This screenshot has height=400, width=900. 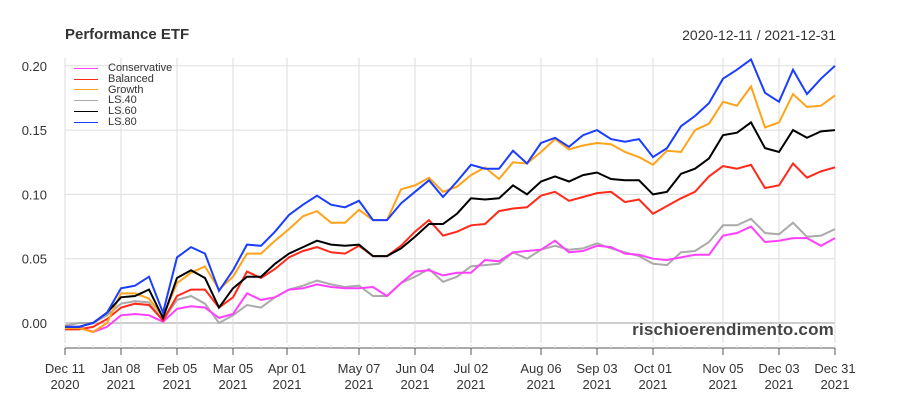 I want to click on legend-label: LS.60, so click(x=122, y=111).